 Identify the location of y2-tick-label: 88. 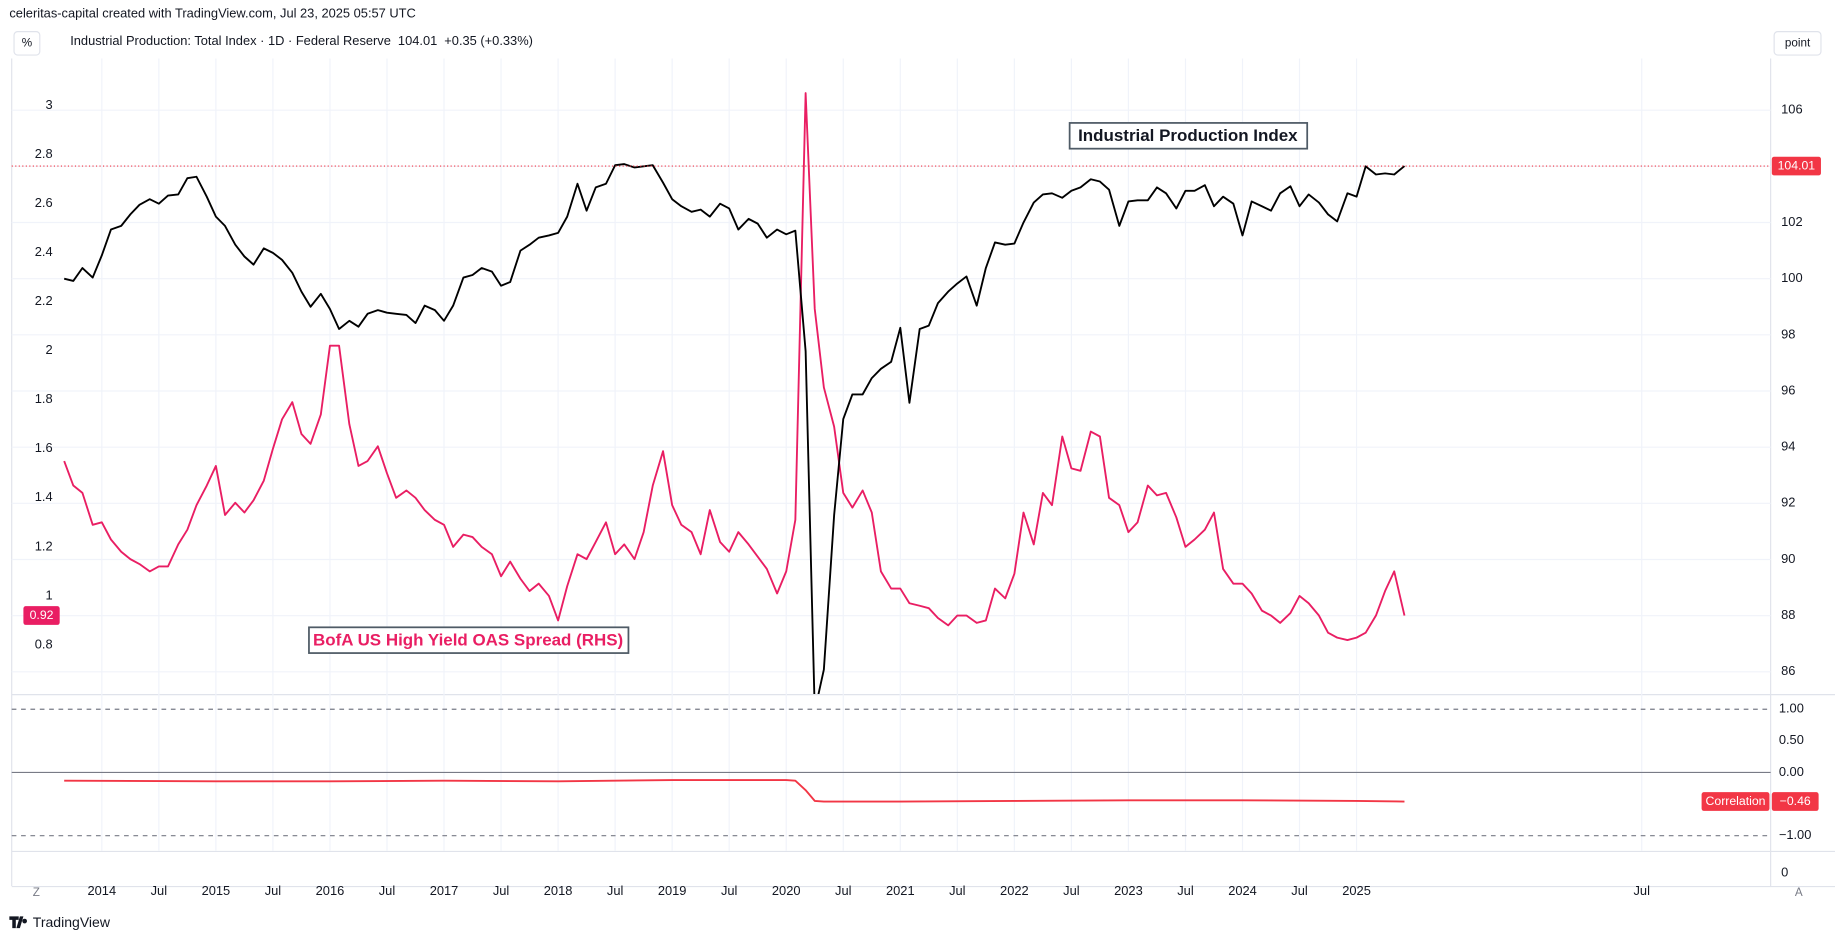
(1788, 614).